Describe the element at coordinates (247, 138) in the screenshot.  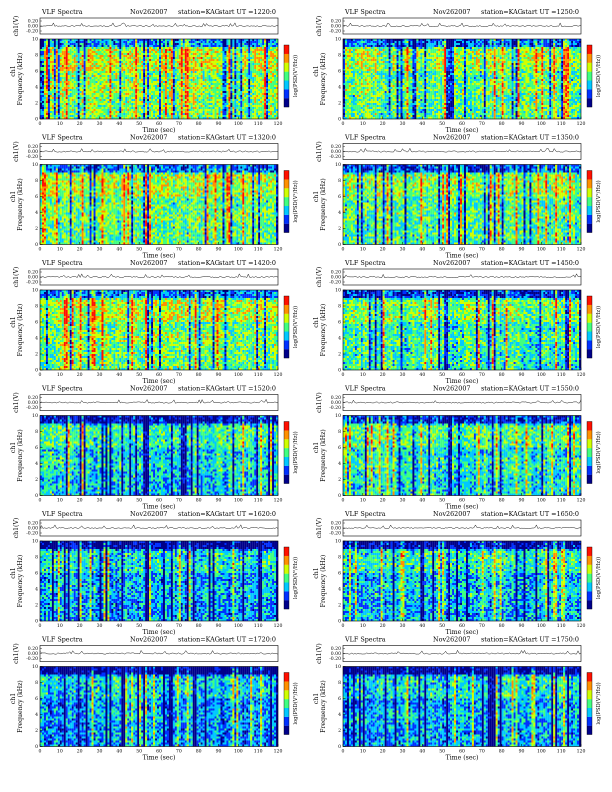
I see `panel-start-ut: start UT =1320:0` at that location.